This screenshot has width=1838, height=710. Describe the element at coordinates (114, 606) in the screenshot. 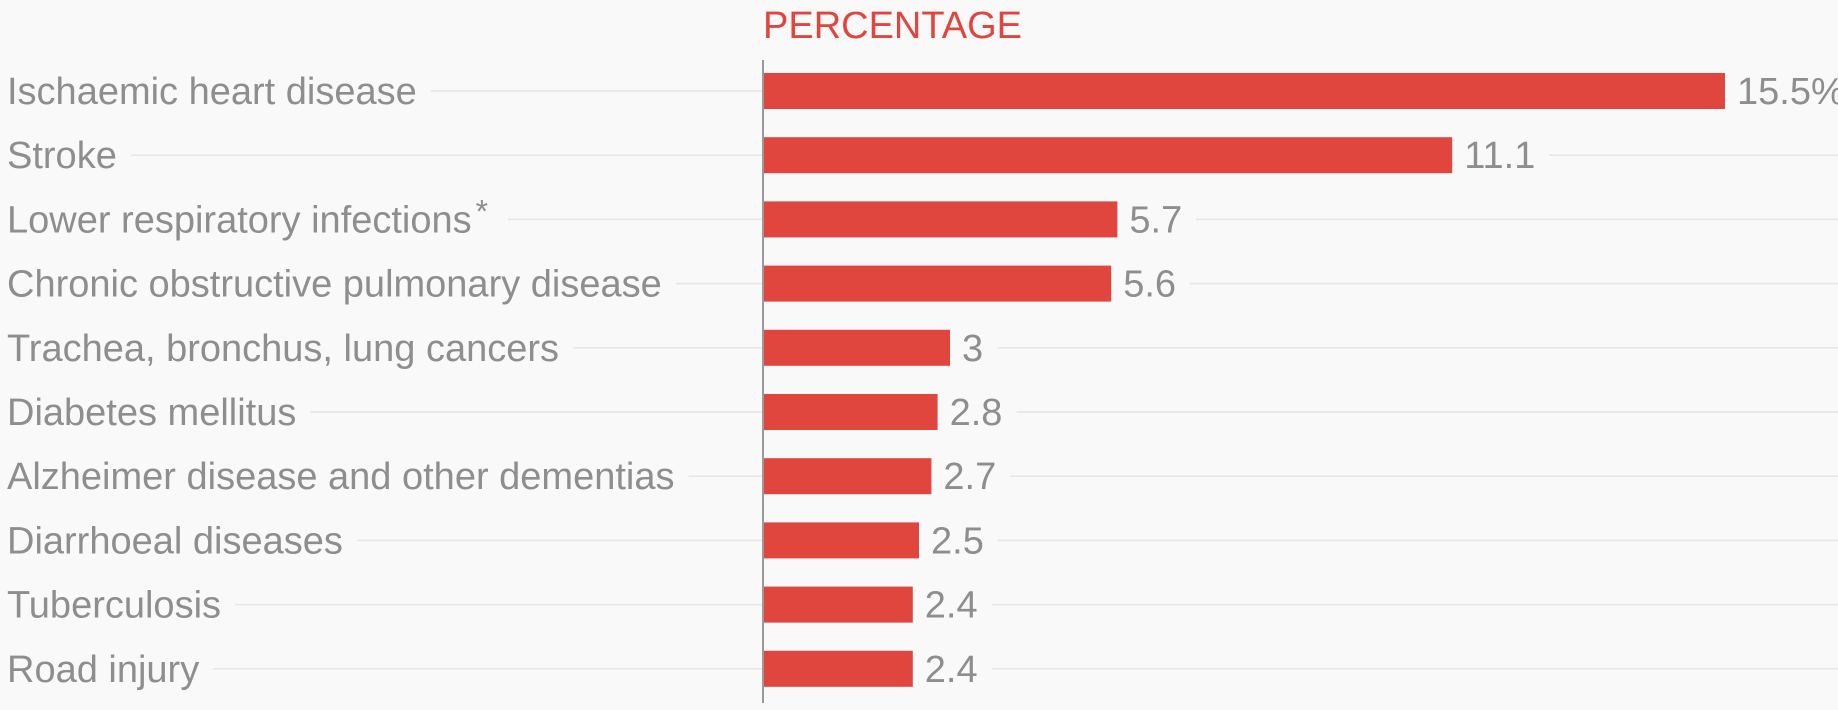

I see `category-label: Tuberculosis` at that location.